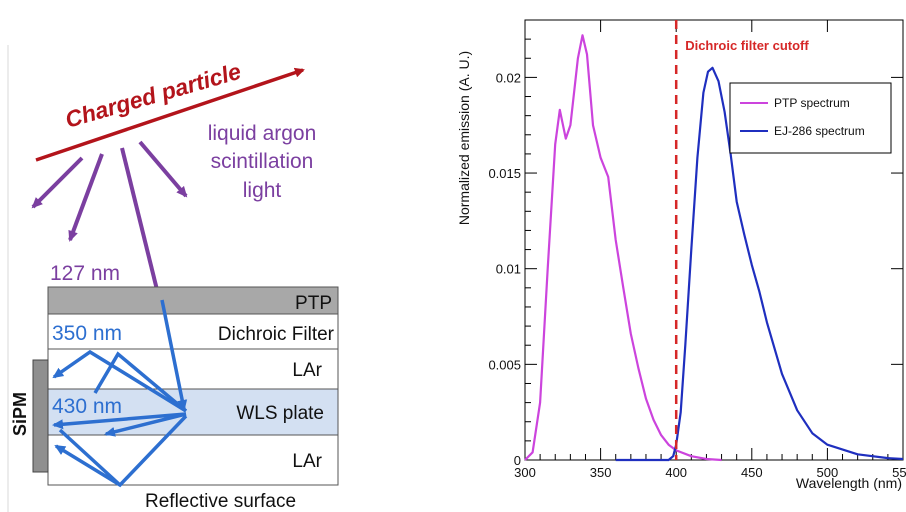  I want to click on lar-top-label: LAr, so click(307, 370).